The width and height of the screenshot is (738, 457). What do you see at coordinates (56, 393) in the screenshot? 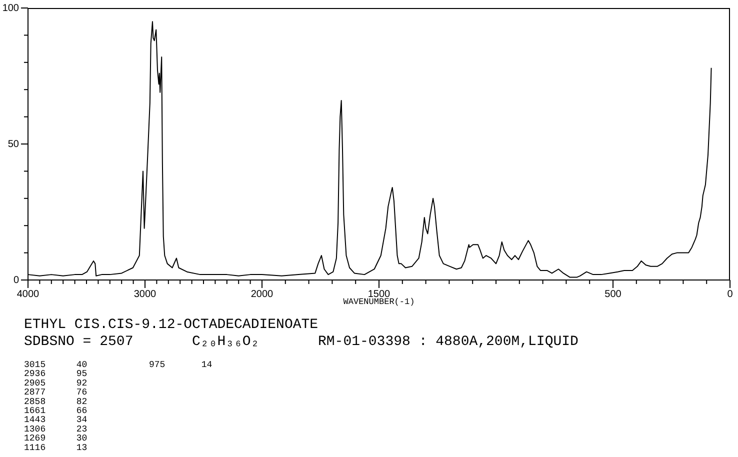
I see `text: 2877 76` at bounding box center [56, 393].